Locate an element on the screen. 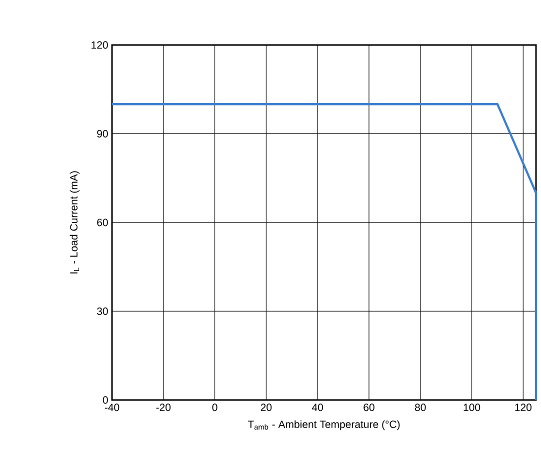 The height and width of the screenshot is (471, 541). y-tick-label: 30 is located at coordinates (102, 311).